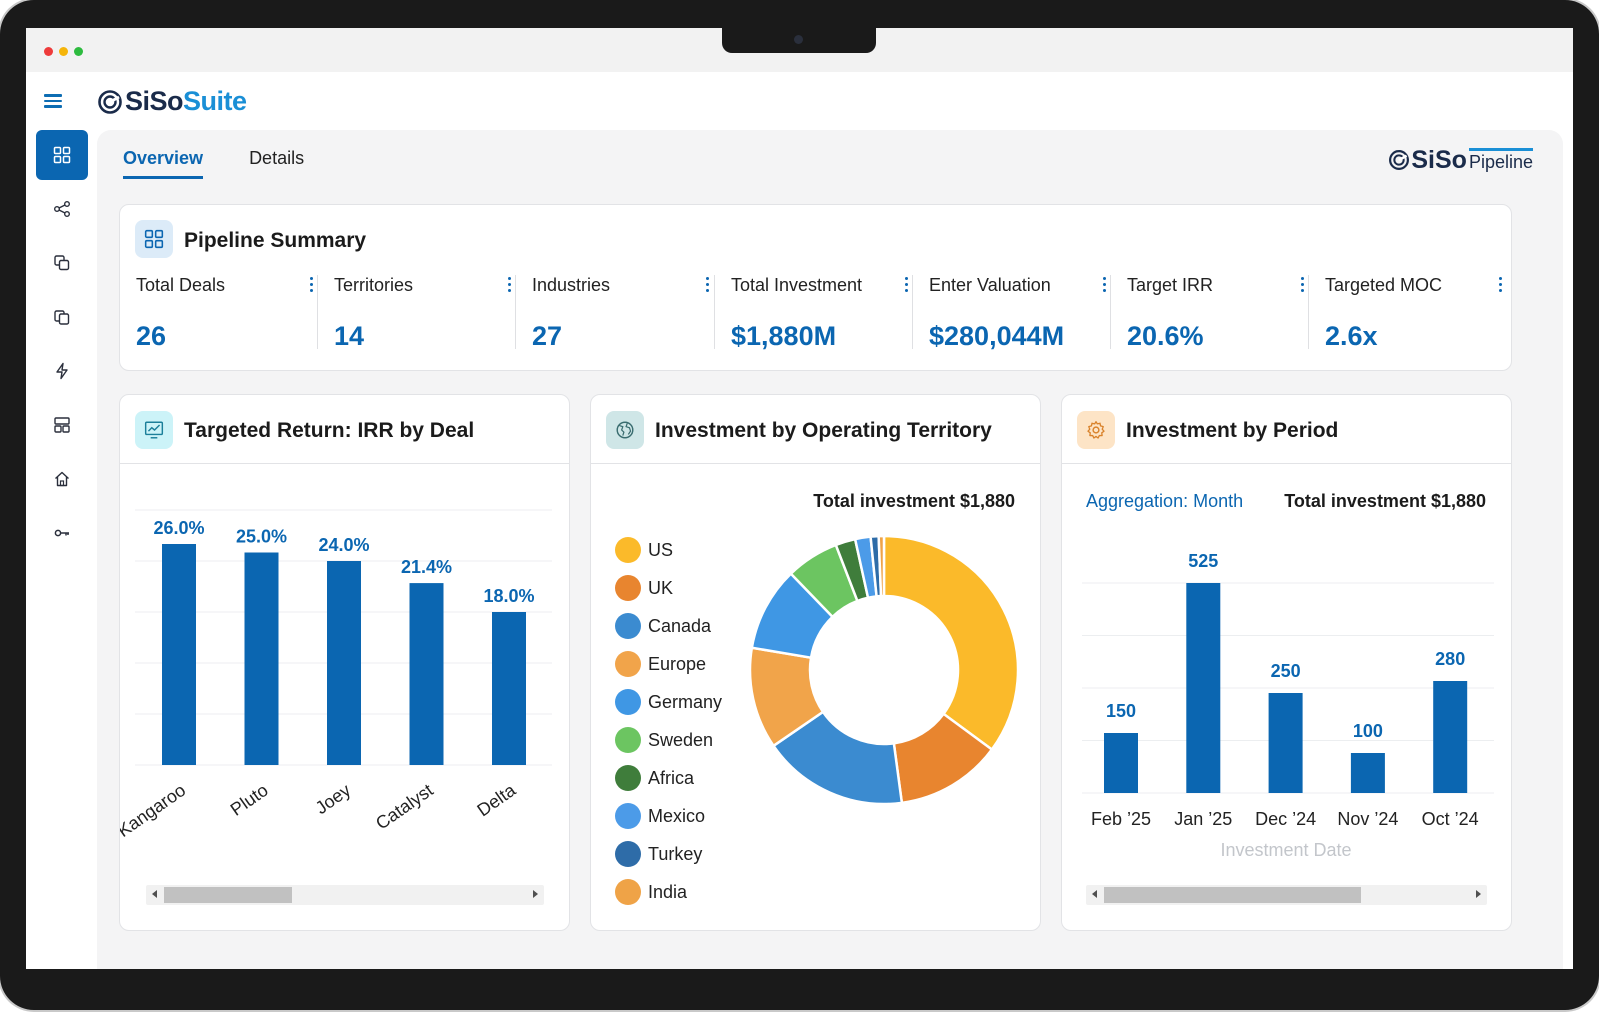  Describe the element at coordinates (62, 263) in the screenshot. I see `sidebar-item-copy` at that location.